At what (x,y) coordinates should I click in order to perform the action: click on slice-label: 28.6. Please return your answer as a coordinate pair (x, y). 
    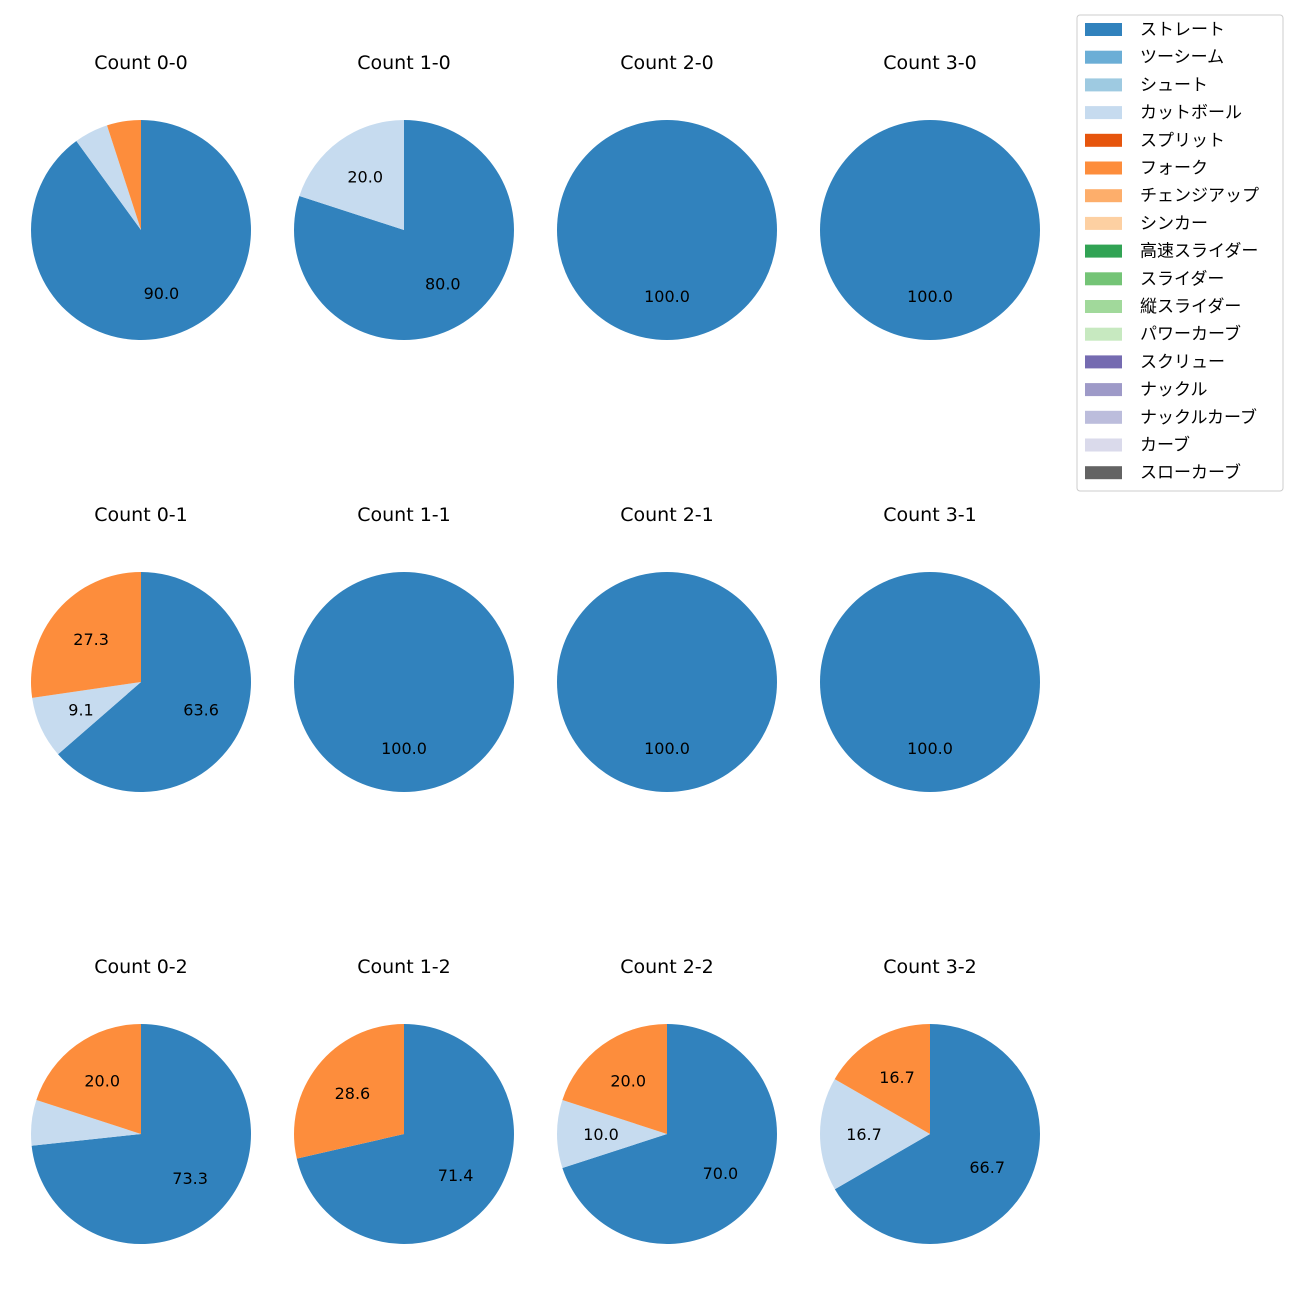
    Looking at the image, I should click on (353, 1093).